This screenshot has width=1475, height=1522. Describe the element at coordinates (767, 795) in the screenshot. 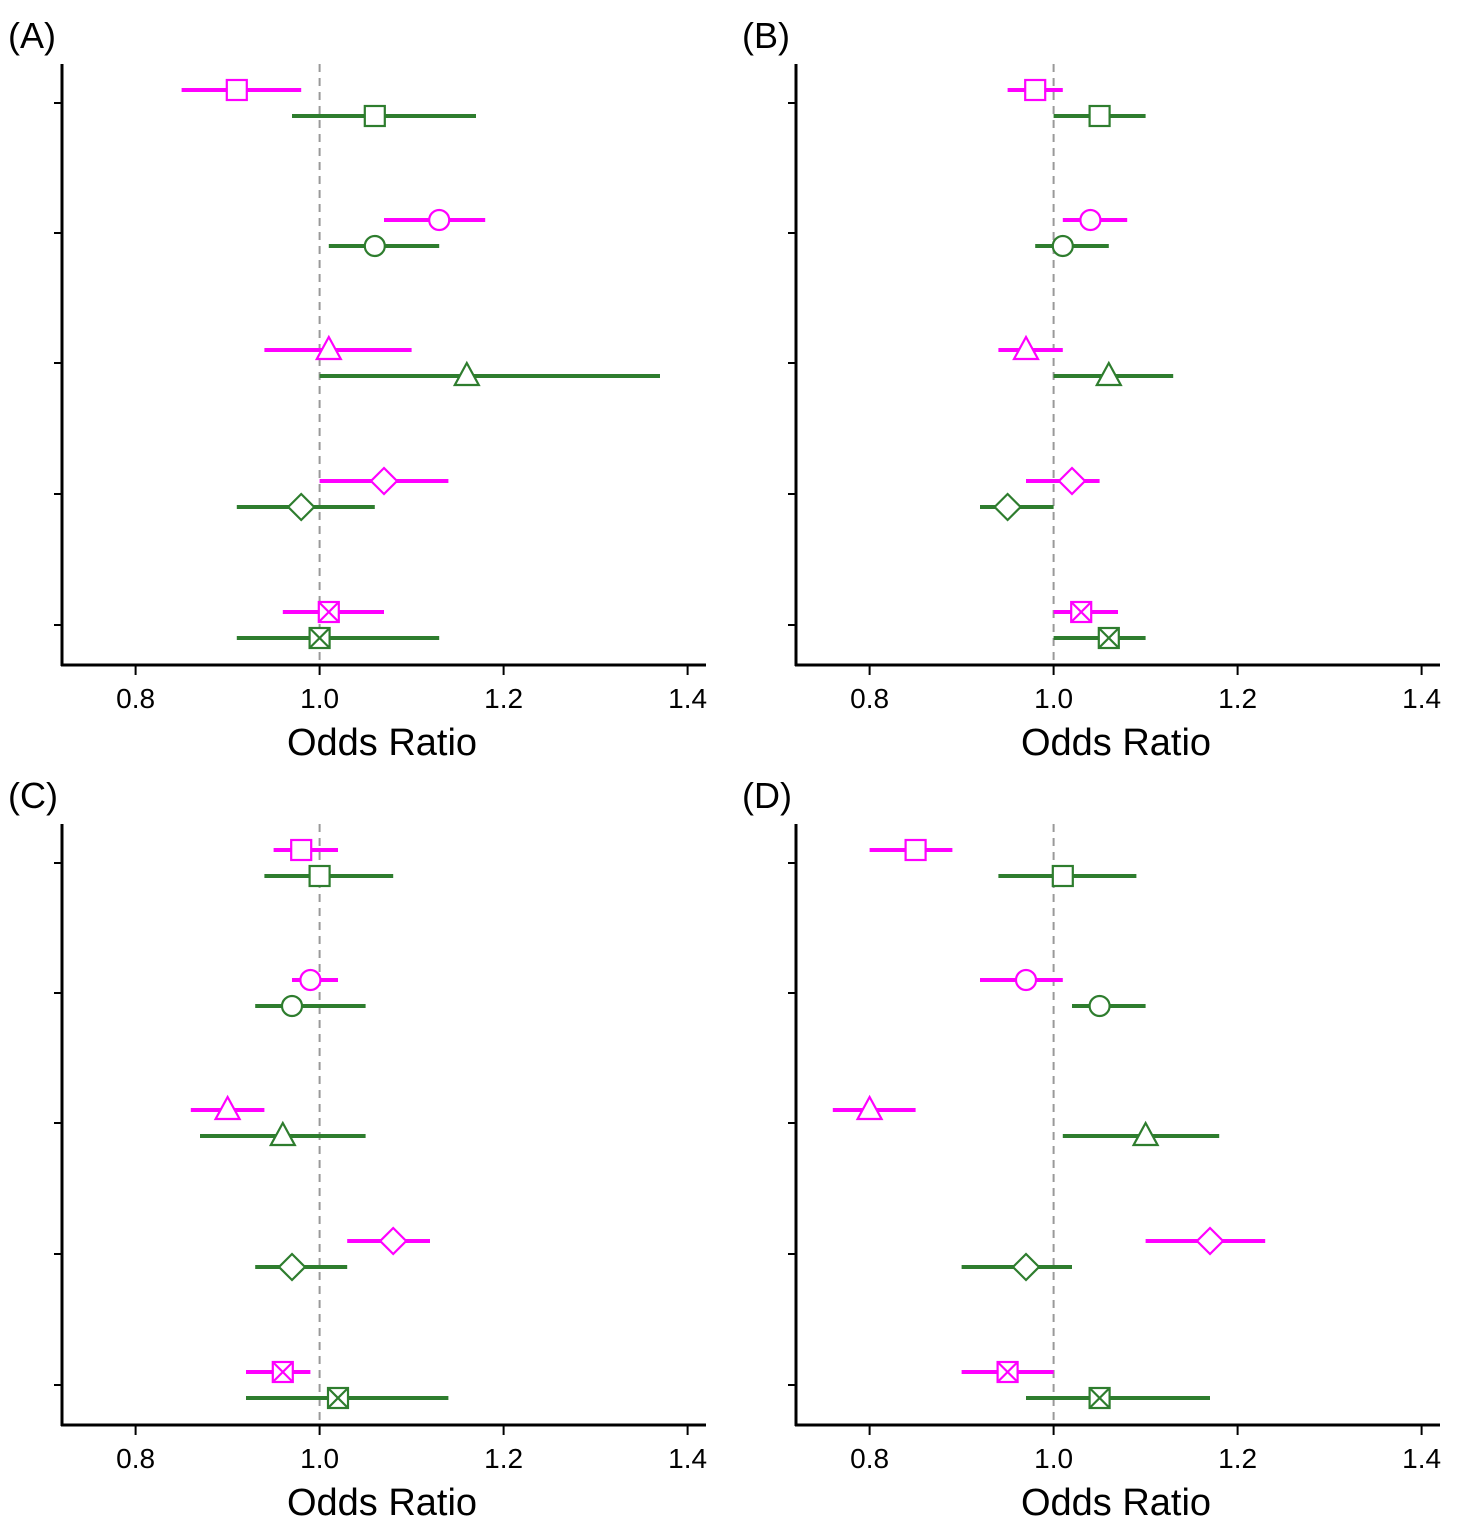

I see `panel-label: (D)` at that location.